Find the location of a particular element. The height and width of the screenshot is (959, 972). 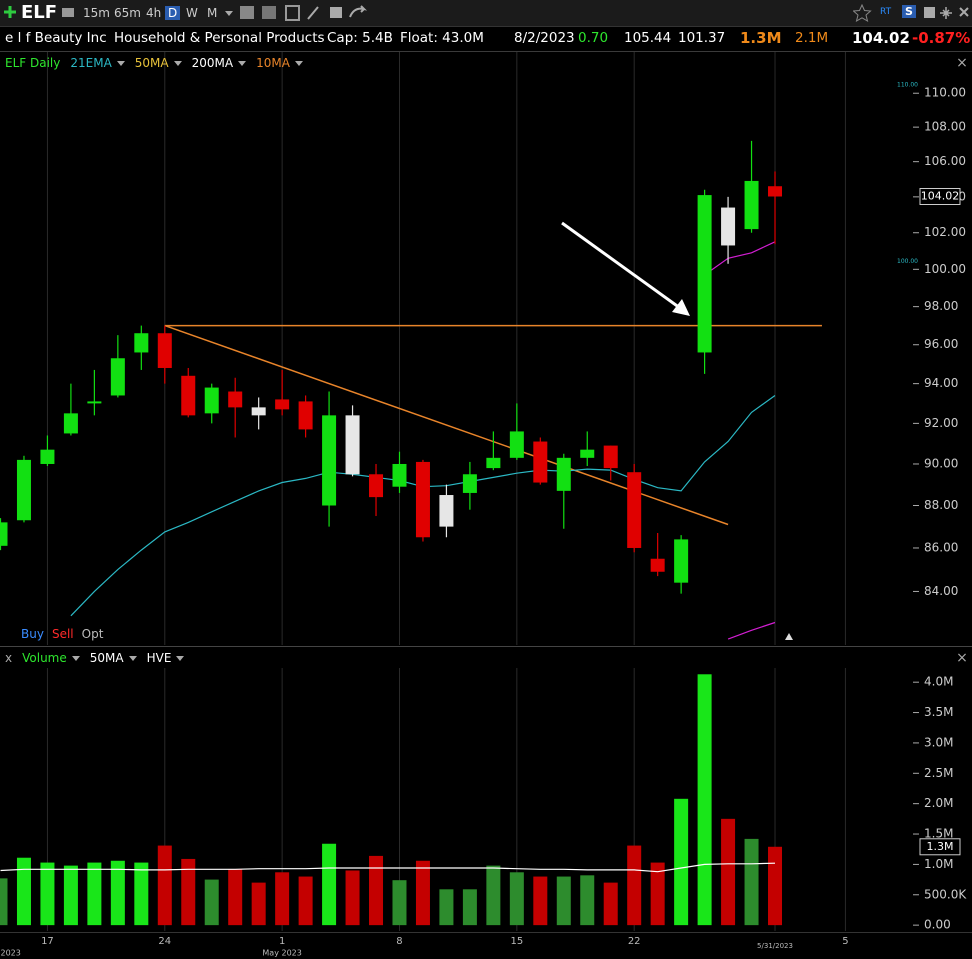

date: 8/2/2023 is located at coordinates (544, 38).